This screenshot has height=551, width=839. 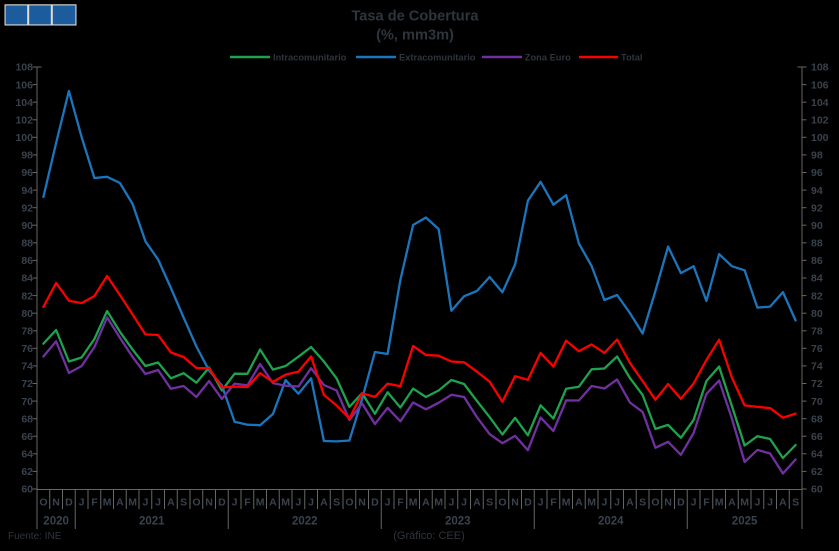 What do you see at coordinates (820, 103) in the screenshot?
I see `svg-text: 104` at bounding box center [820, 103].